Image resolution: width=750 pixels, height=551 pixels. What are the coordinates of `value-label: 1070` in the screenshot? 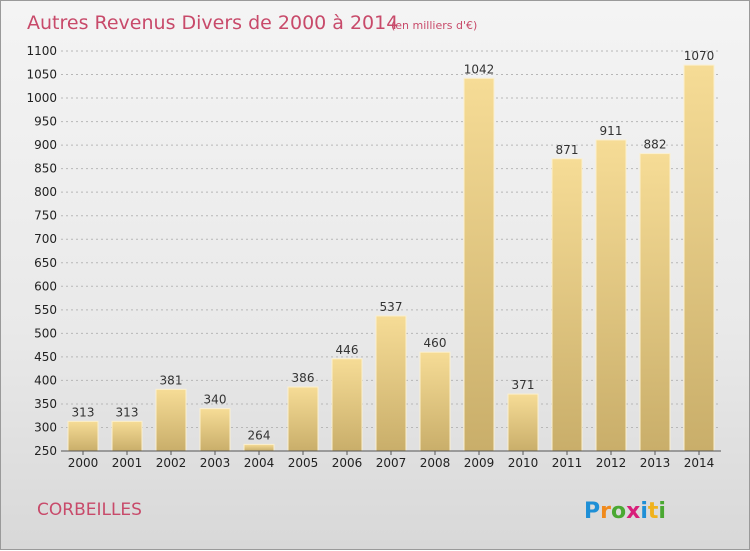 It's located at (699, 56).